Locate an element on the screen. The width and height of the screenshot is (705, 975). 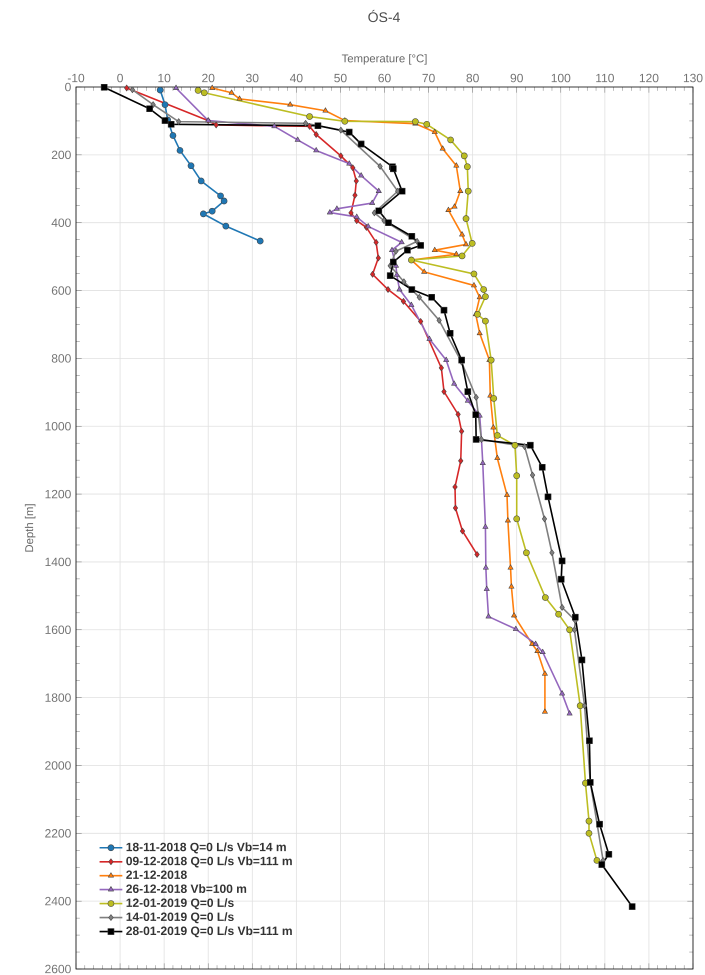
x-tick-label: 30 is located at coordinates (252, 78).